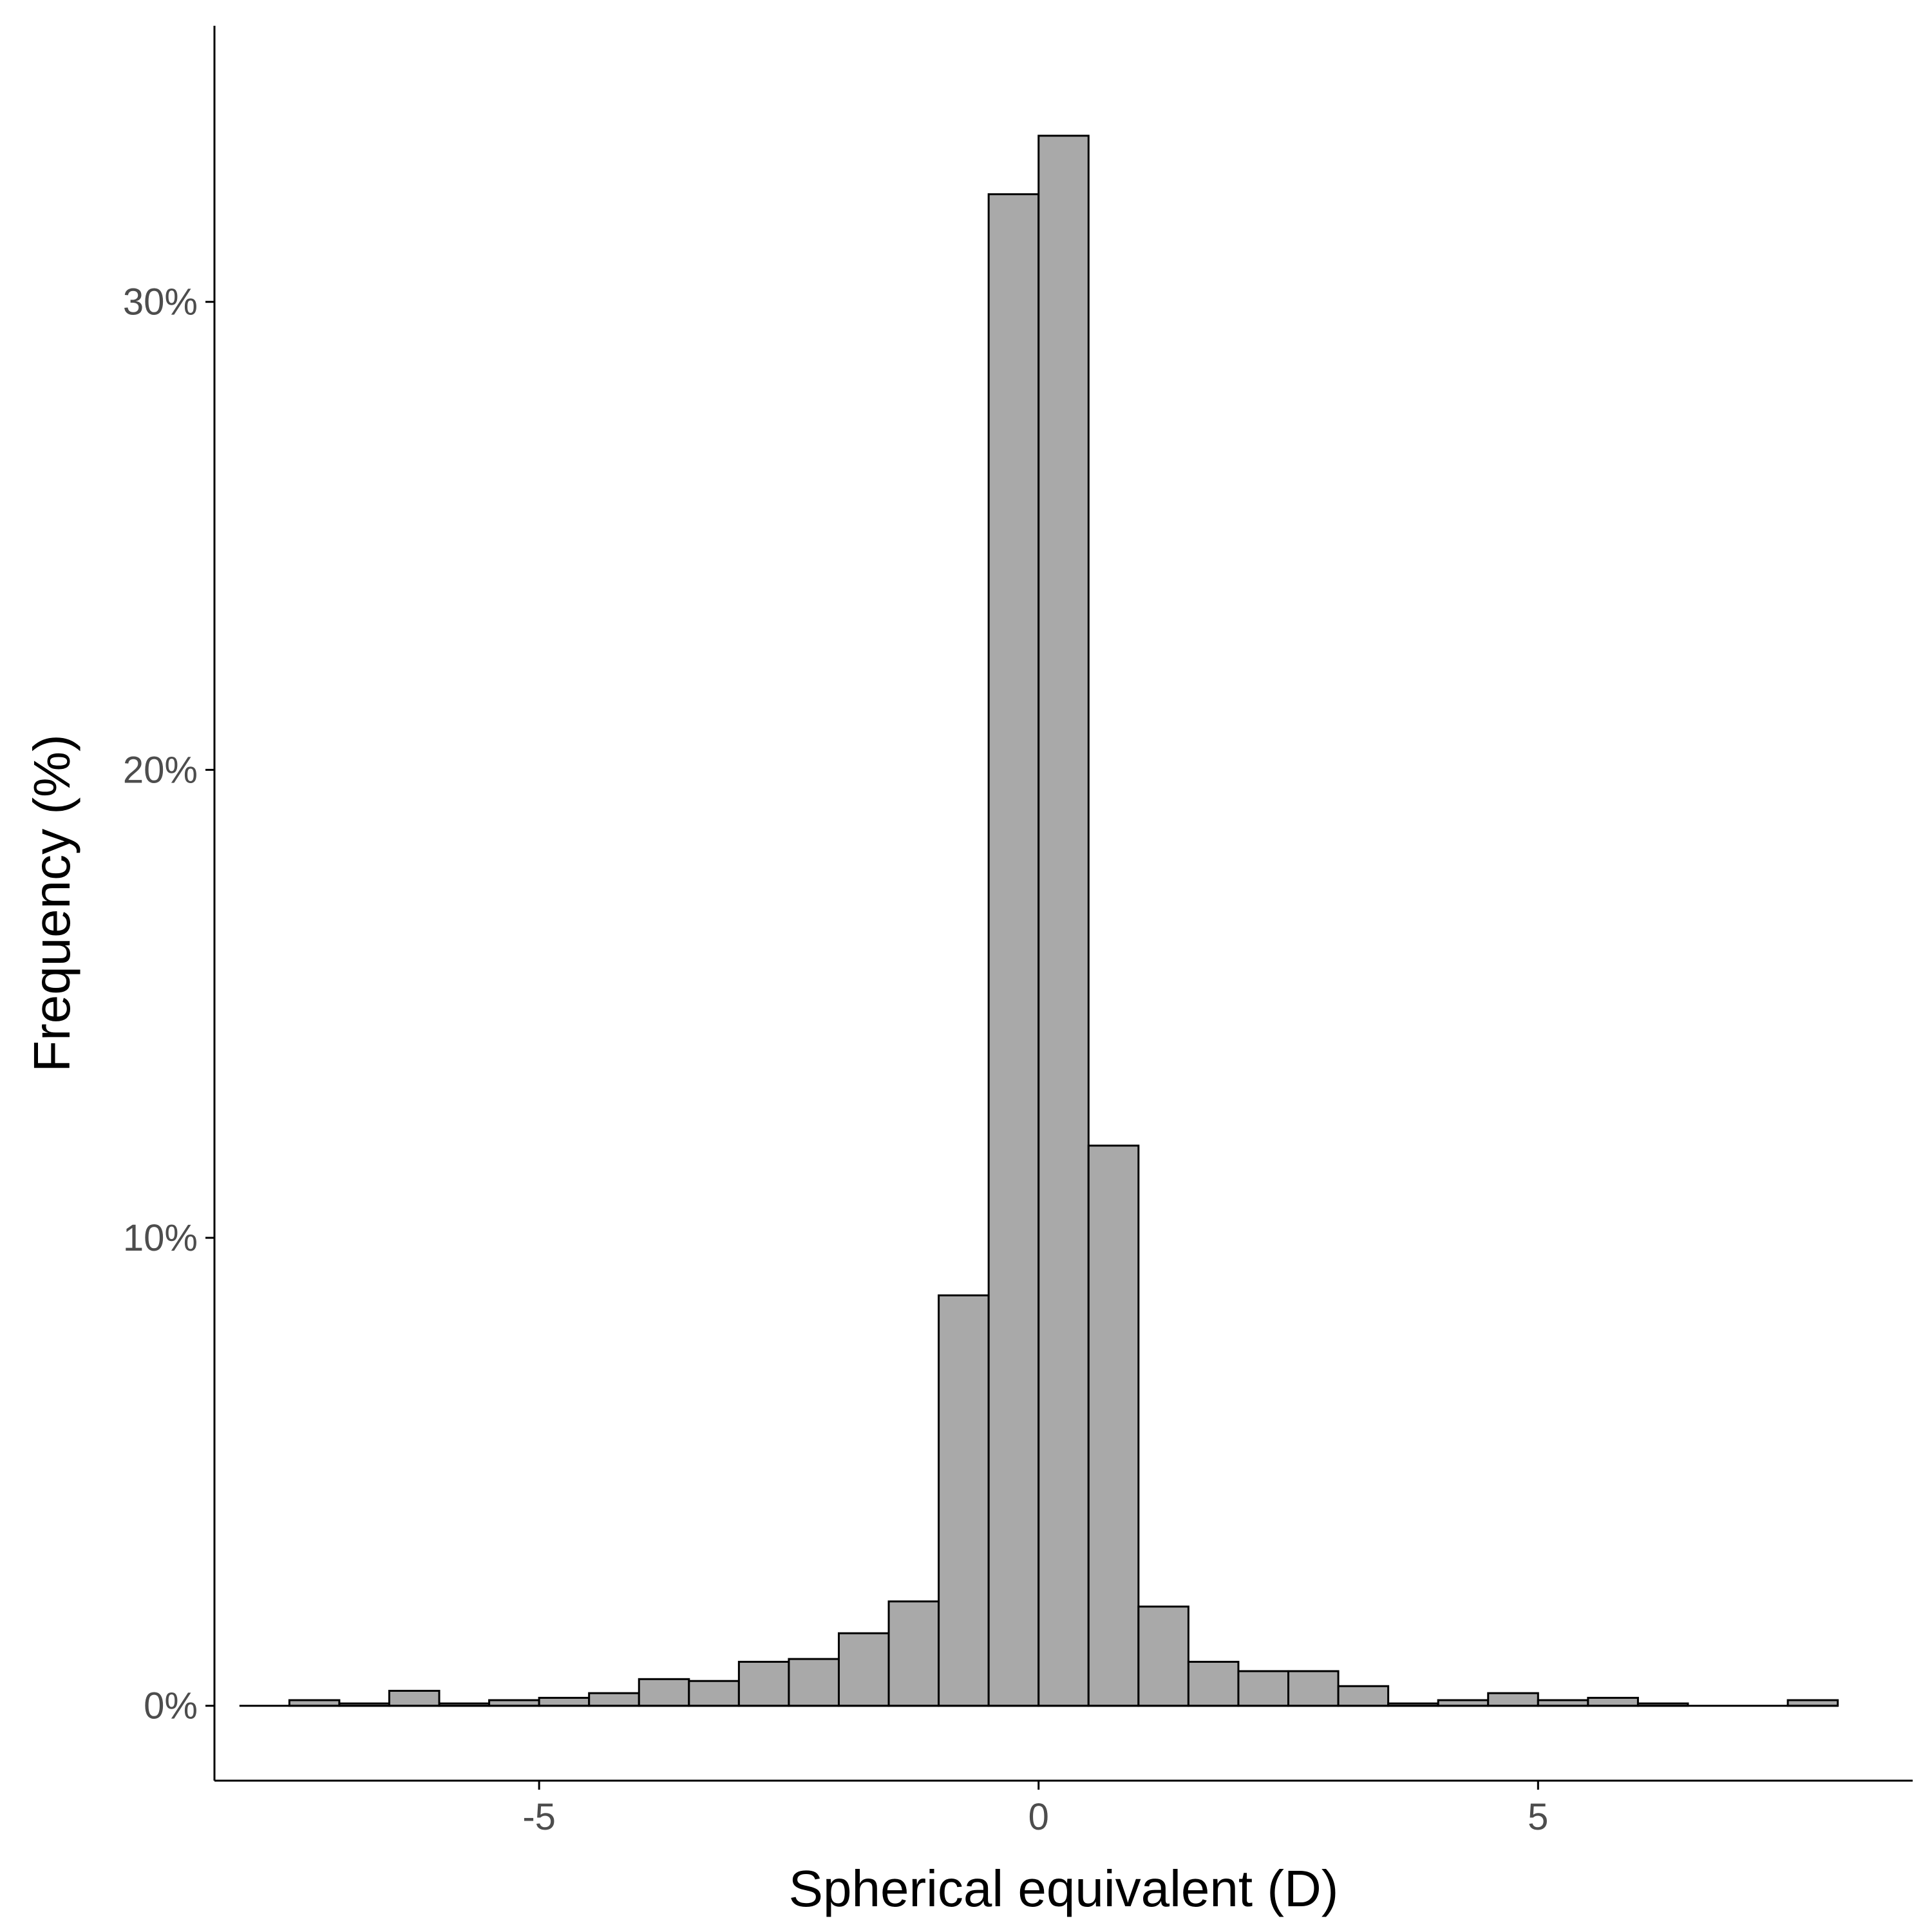 This screenshot has height=1932, width=1932. I want to click on x-tick-label: 0, so click(1038, 1817).